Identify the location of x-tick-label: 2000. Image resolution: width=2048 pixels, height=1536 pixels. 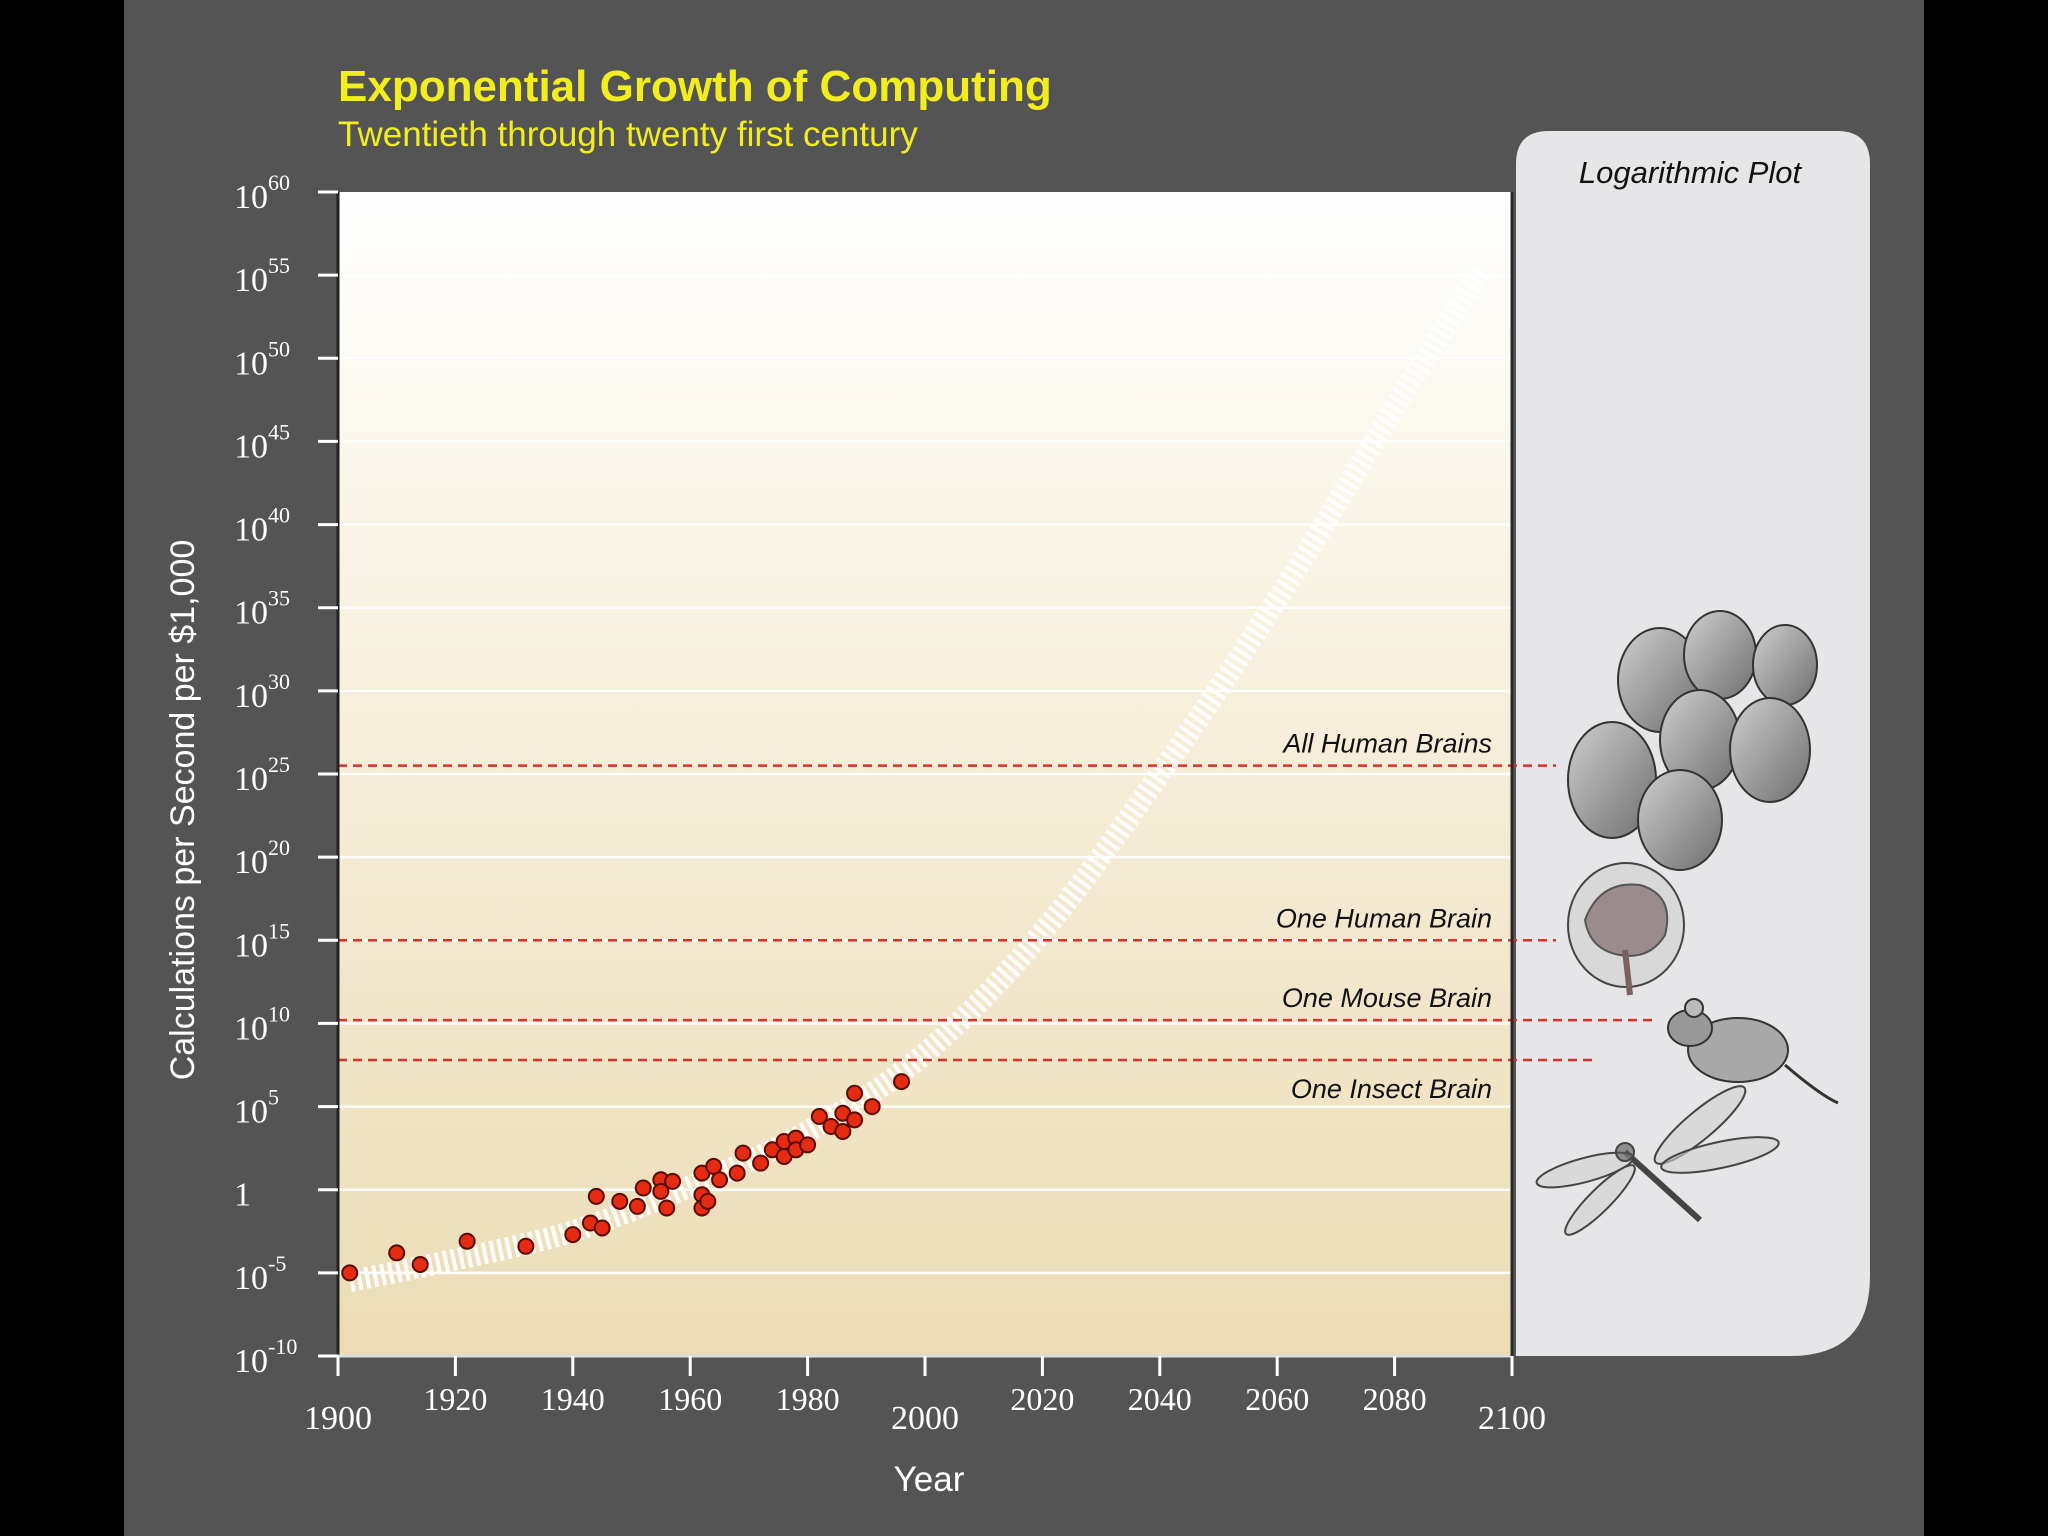
(925, 1418).